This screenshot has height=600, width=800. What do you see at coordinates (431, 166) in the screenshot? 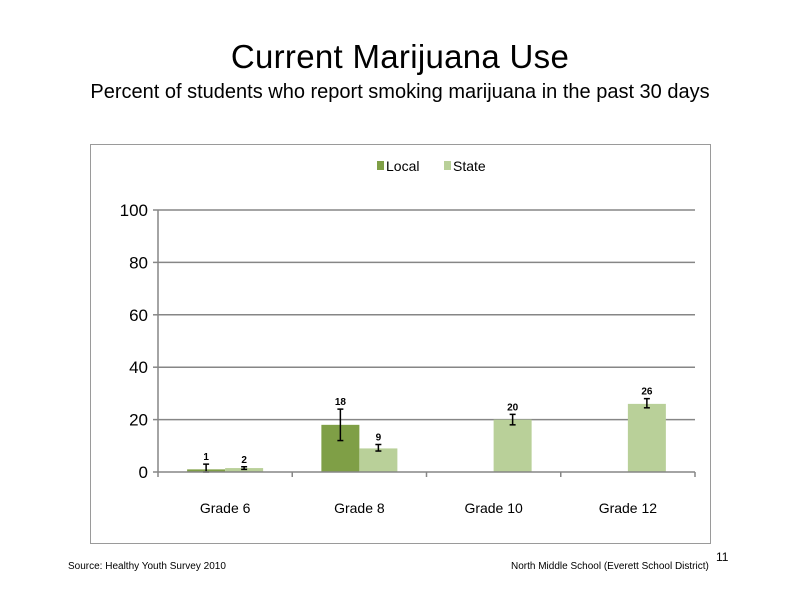
I see `legend: Local State` at bounding box center [431, 166].